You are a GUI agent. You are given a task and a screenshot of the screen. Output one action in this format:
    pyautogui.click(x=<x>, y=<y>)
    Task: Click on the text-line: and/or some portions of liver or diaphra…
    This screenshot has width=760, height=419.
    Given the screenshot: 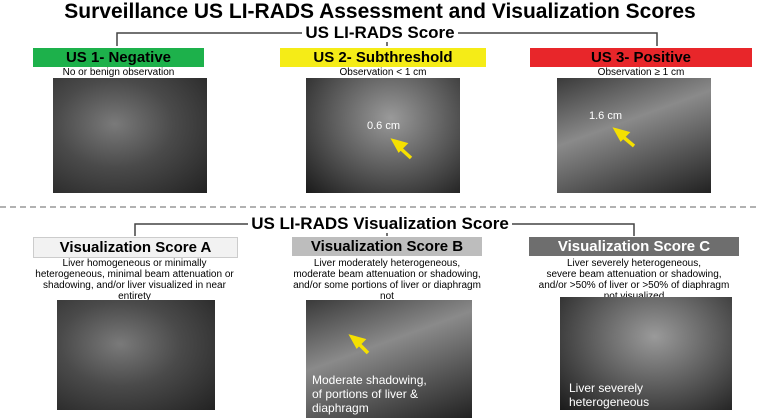 What is the action you would take?
    pyautogui.click(x=387, y=285)
    